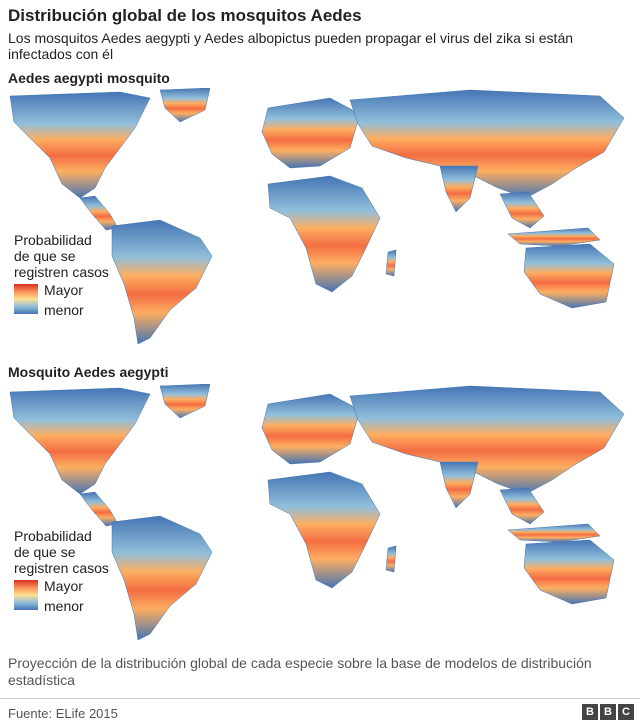  I want to click on source-label: Fuente: ELife 2015, so click(63, 713).